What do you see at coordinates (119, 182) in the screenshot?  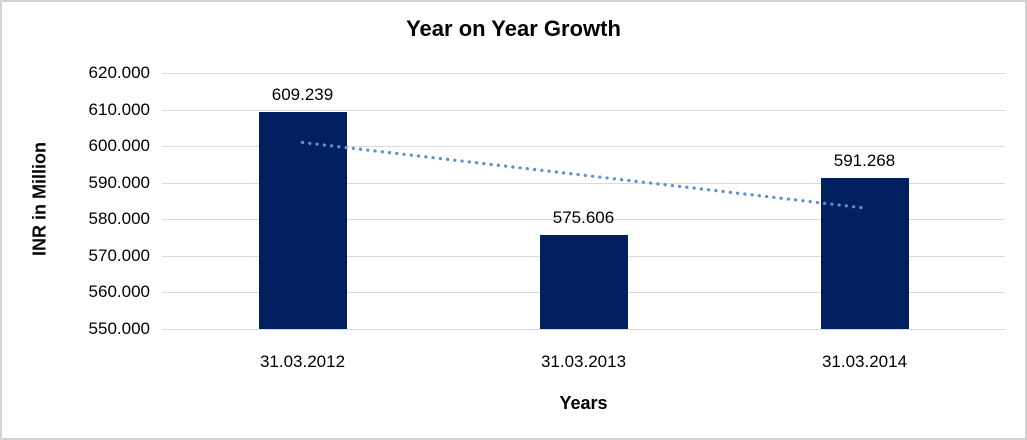 I see `y-axis-tick-label: 590.000` at bounding box center [119, 182].